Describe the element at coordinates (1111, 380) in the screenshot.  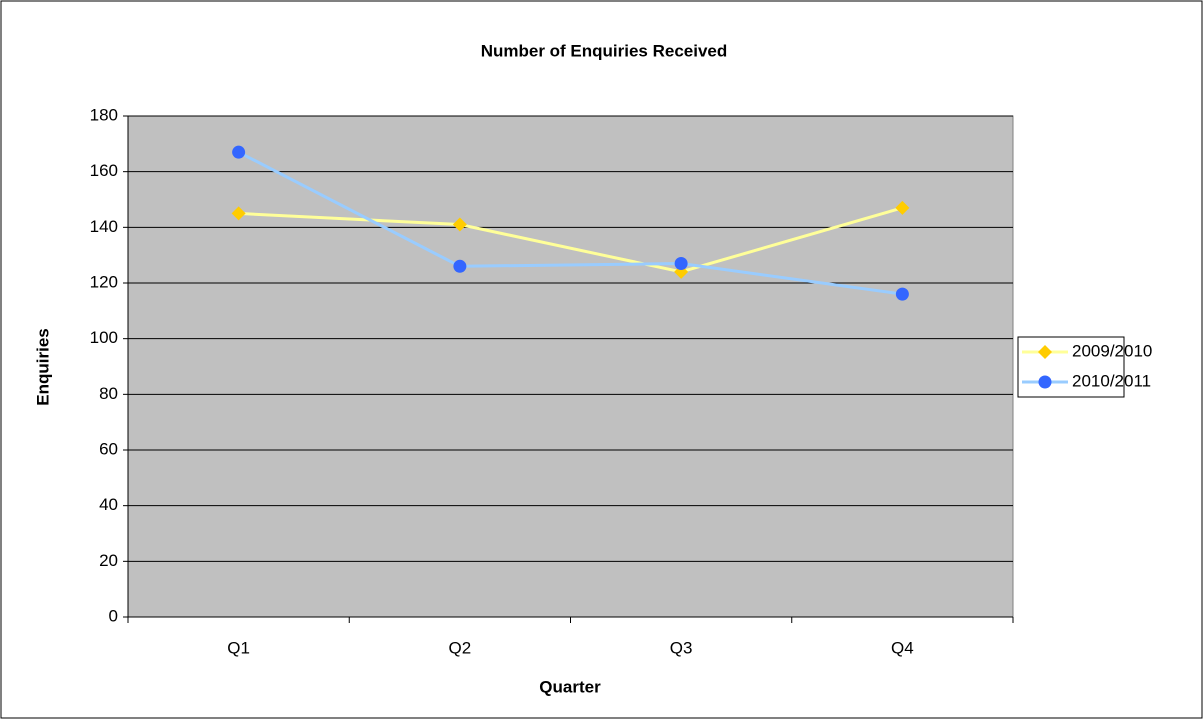
I see `legend-label: 2010/2011` at that location.